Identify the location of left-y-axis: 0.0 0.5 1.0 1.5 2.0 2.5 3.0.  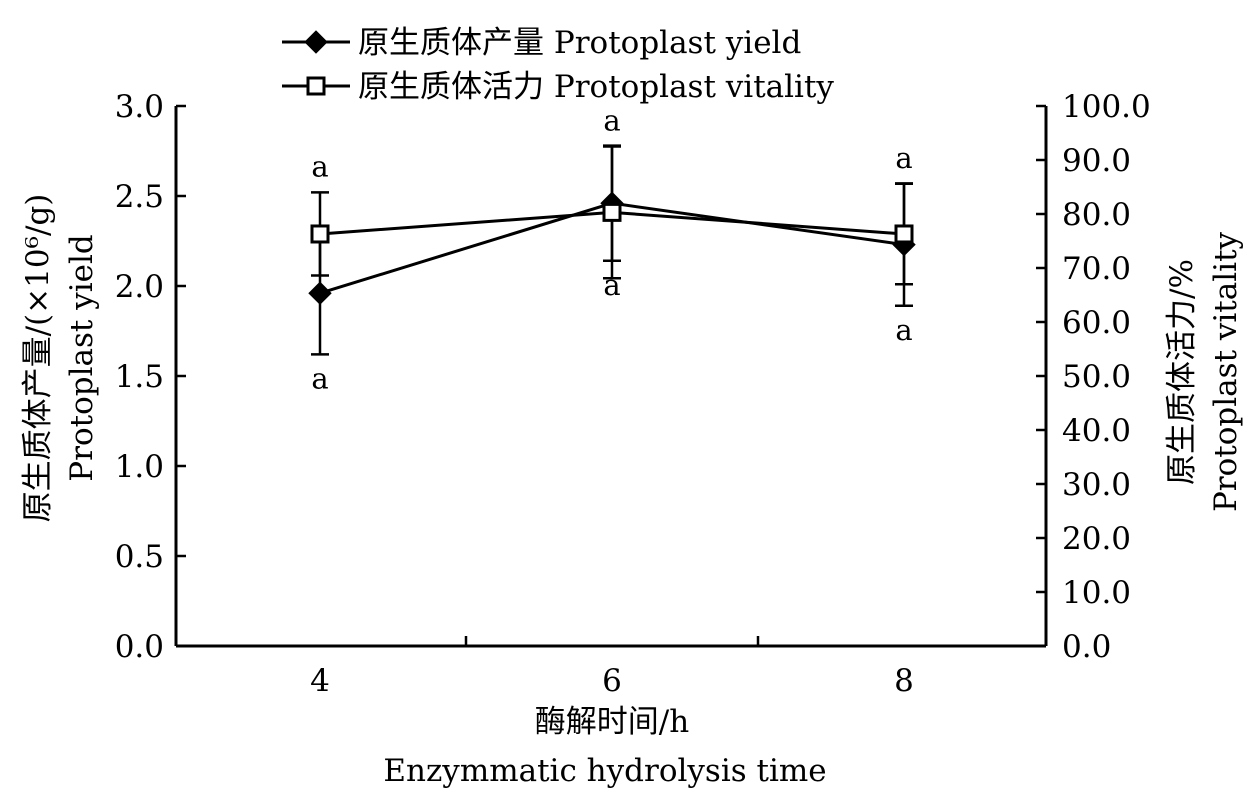
(150, 377).